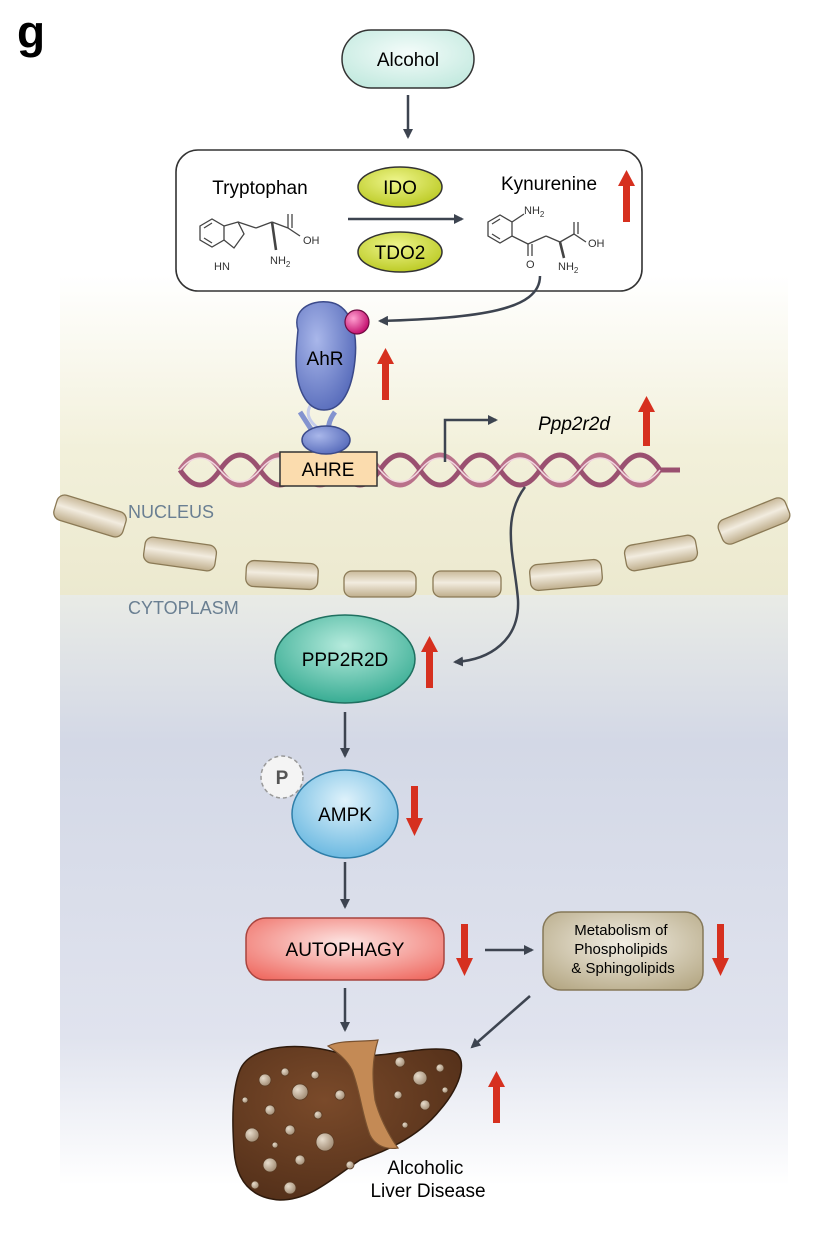 Image resolution: width=833 pixels, height=1246 pixels. Describe the element at coordinates (530, 265) in the screenshot. I see `kynurenine-o-label: O` at that location.